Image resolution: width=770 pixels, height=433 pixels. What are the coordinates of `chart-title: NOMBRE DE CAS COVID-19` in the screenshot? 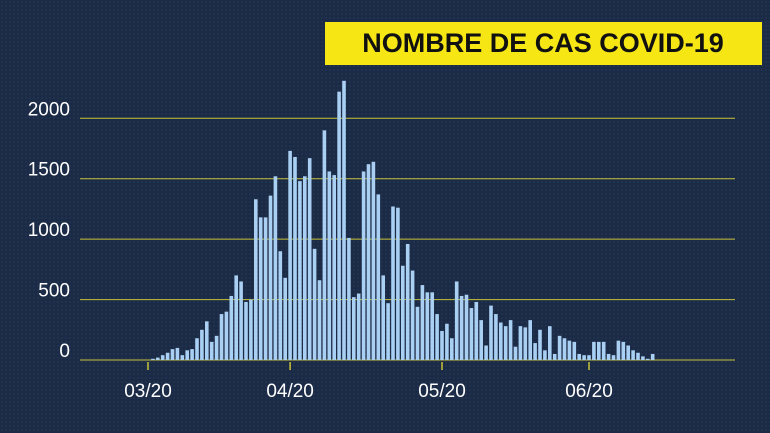 It's located at (543, 43).